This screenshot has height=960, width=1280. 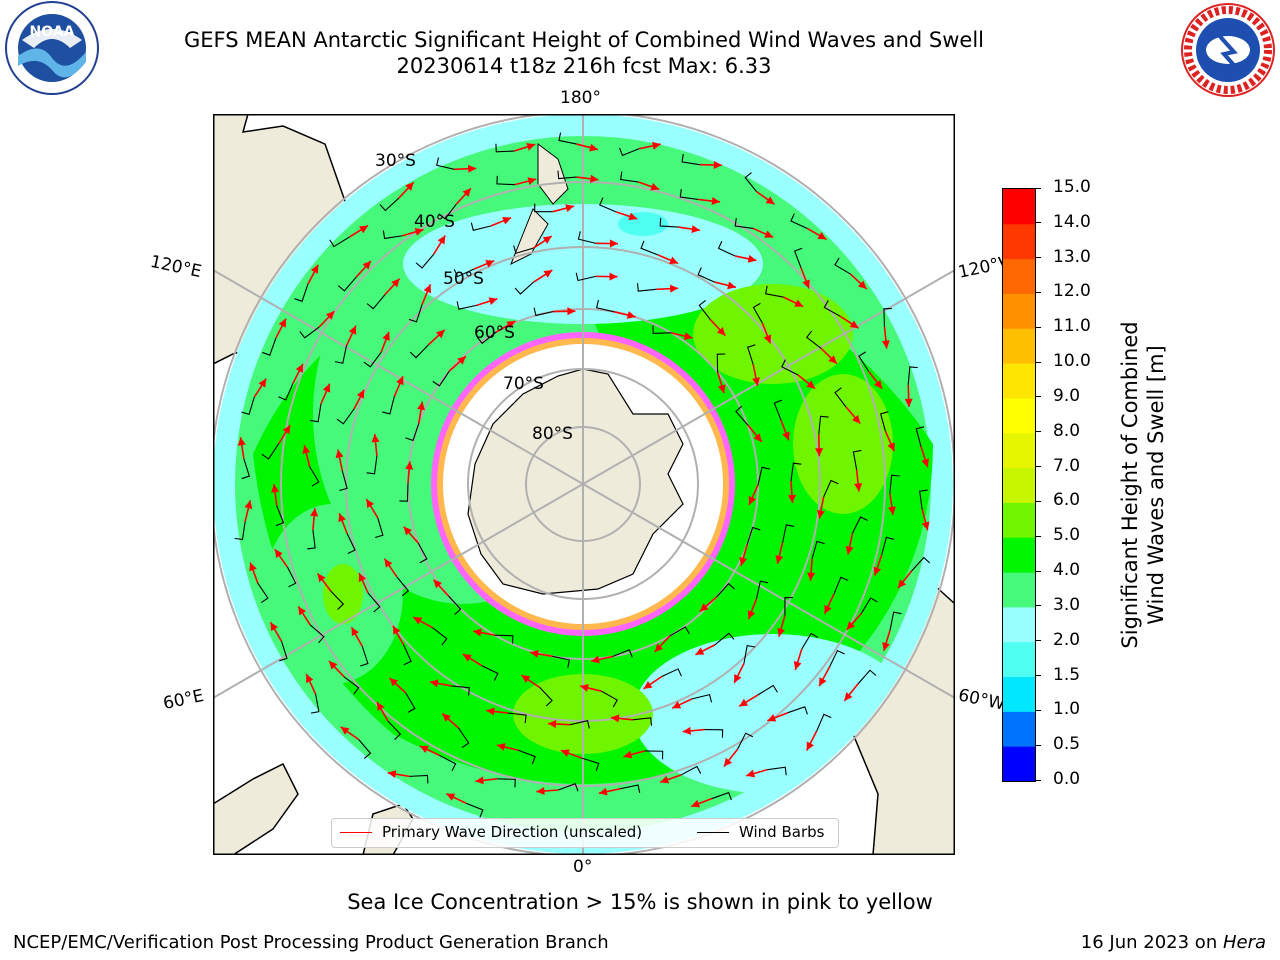 I want to click on colorbar-tick-label: 7.0, so click(x=1067, y=465).